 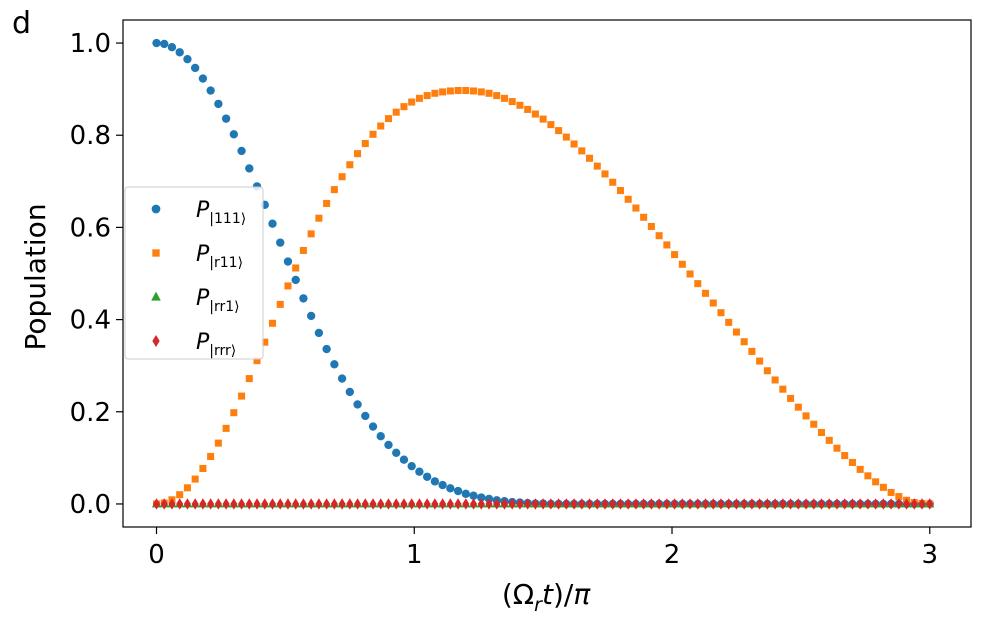 I want to click on y-tick-label: 0.8, so click(x=90, y=136).